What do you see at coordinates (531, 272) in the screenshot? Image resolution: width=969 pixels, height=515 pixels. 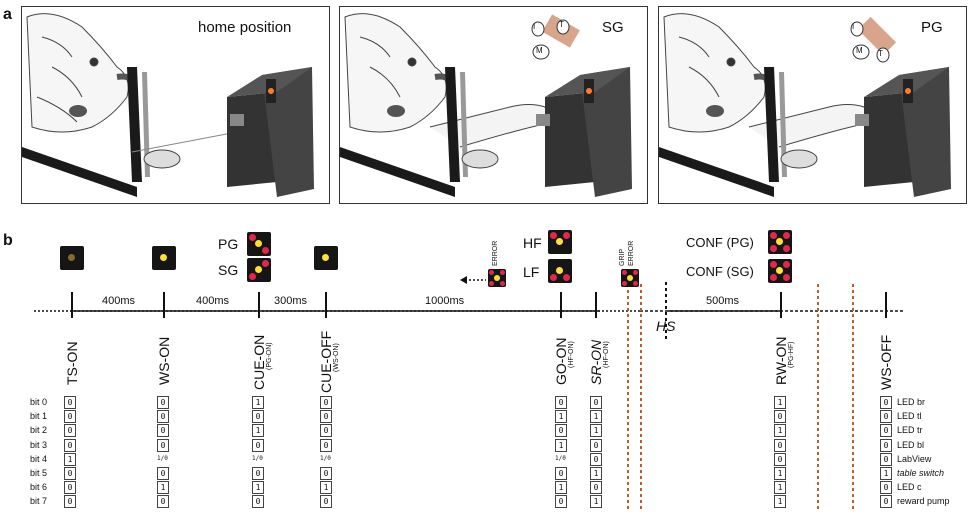 I see `go-lf-label: LF` at bounding box center [531, 272].